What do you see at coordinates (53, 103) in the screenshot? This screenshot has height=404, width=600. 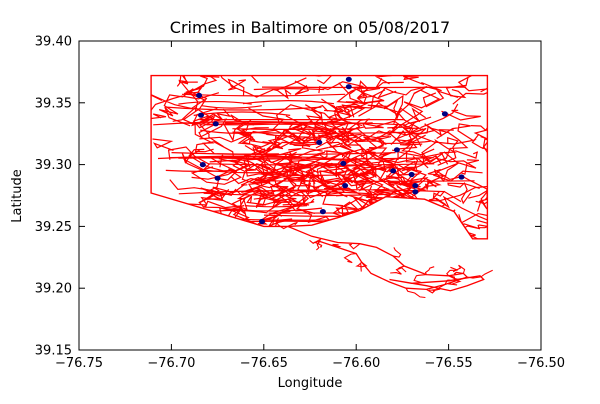 I see `y-tick-label: 39.35` at bounding box center [53, 103].